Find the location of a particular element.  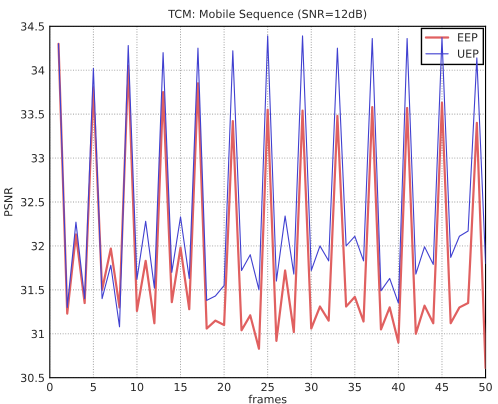

x-tick-label: 30 is located at coordinates (311, 387).